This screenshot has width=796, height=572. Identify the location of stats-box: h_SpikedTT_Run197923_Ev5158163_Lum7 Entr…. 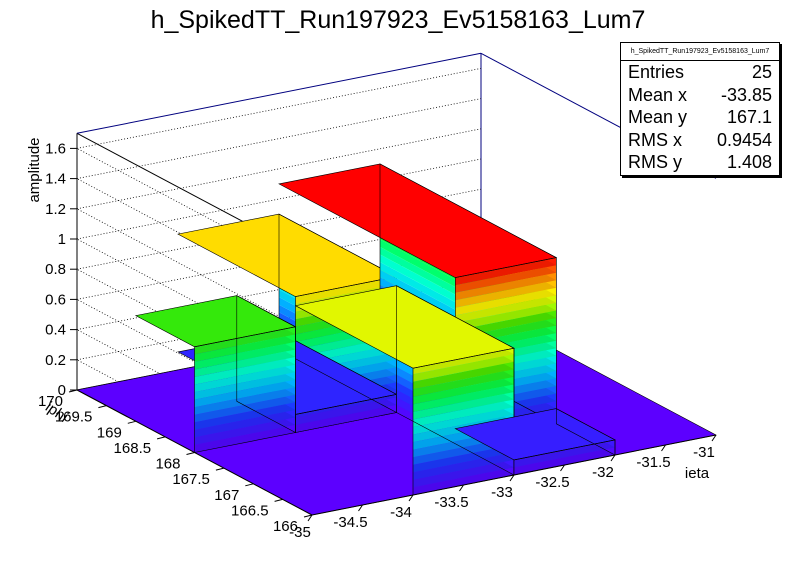
(700, 109).